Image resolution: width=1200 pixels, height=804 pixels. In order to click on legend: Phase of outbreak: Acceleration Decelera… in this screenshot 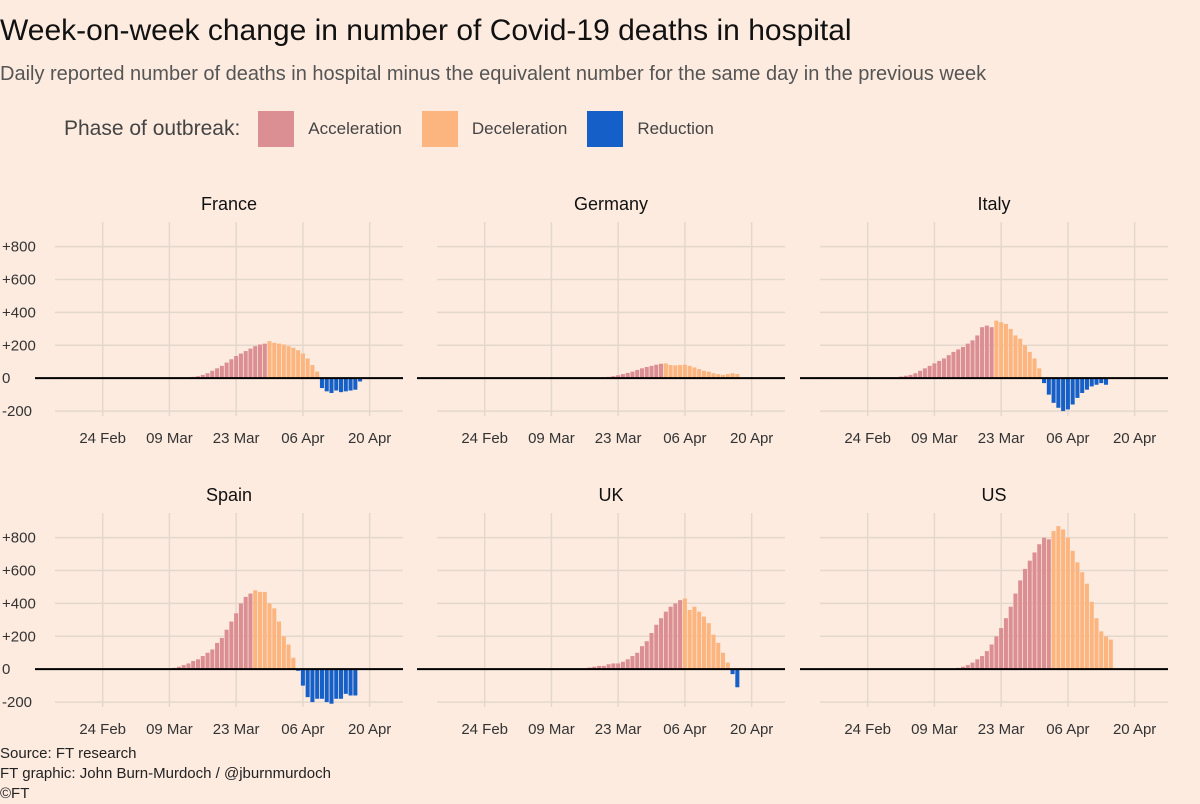, I will do `click(399, 129)`.